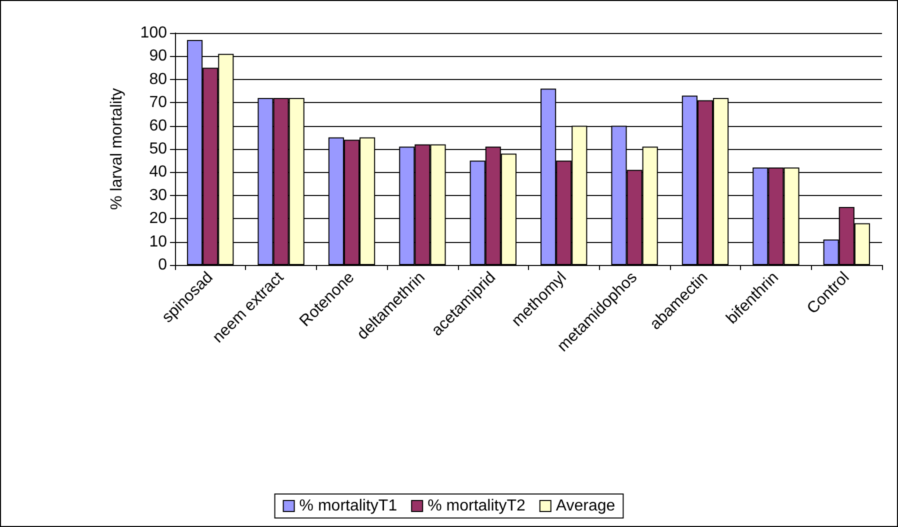  What do you see at coordinates (477, 506) in the screenshot?
I see `legend-label: % mortalityT2` at bounding box center [477, 506].